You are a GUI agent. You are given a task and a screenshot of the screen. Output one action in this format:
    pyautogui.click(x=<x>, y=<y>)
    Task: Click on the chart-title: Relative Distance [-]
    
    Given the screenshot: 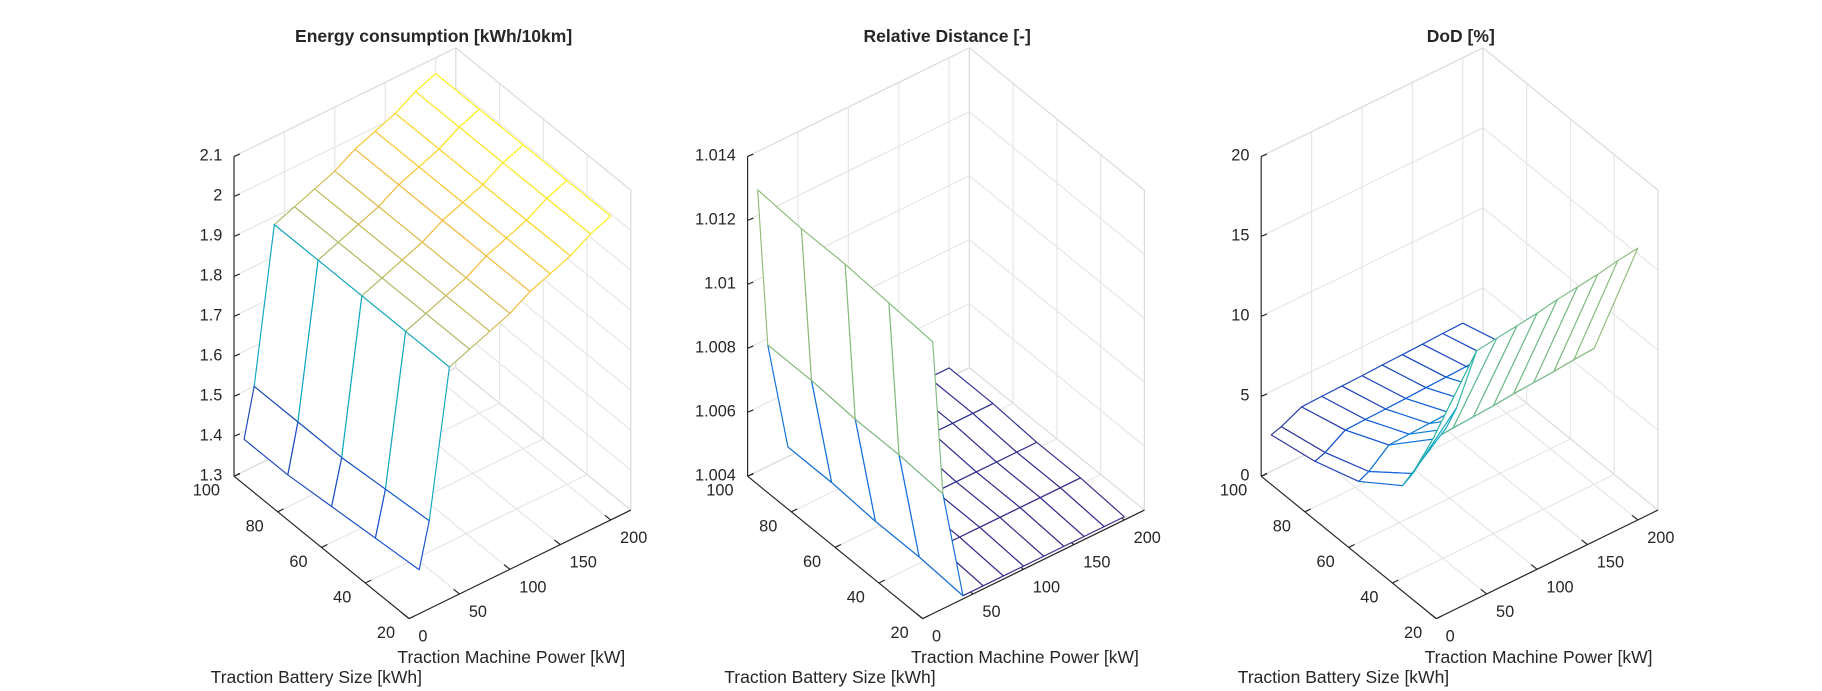 What is the action you would take?
    pyautogui.click(x=947, y=36)
    